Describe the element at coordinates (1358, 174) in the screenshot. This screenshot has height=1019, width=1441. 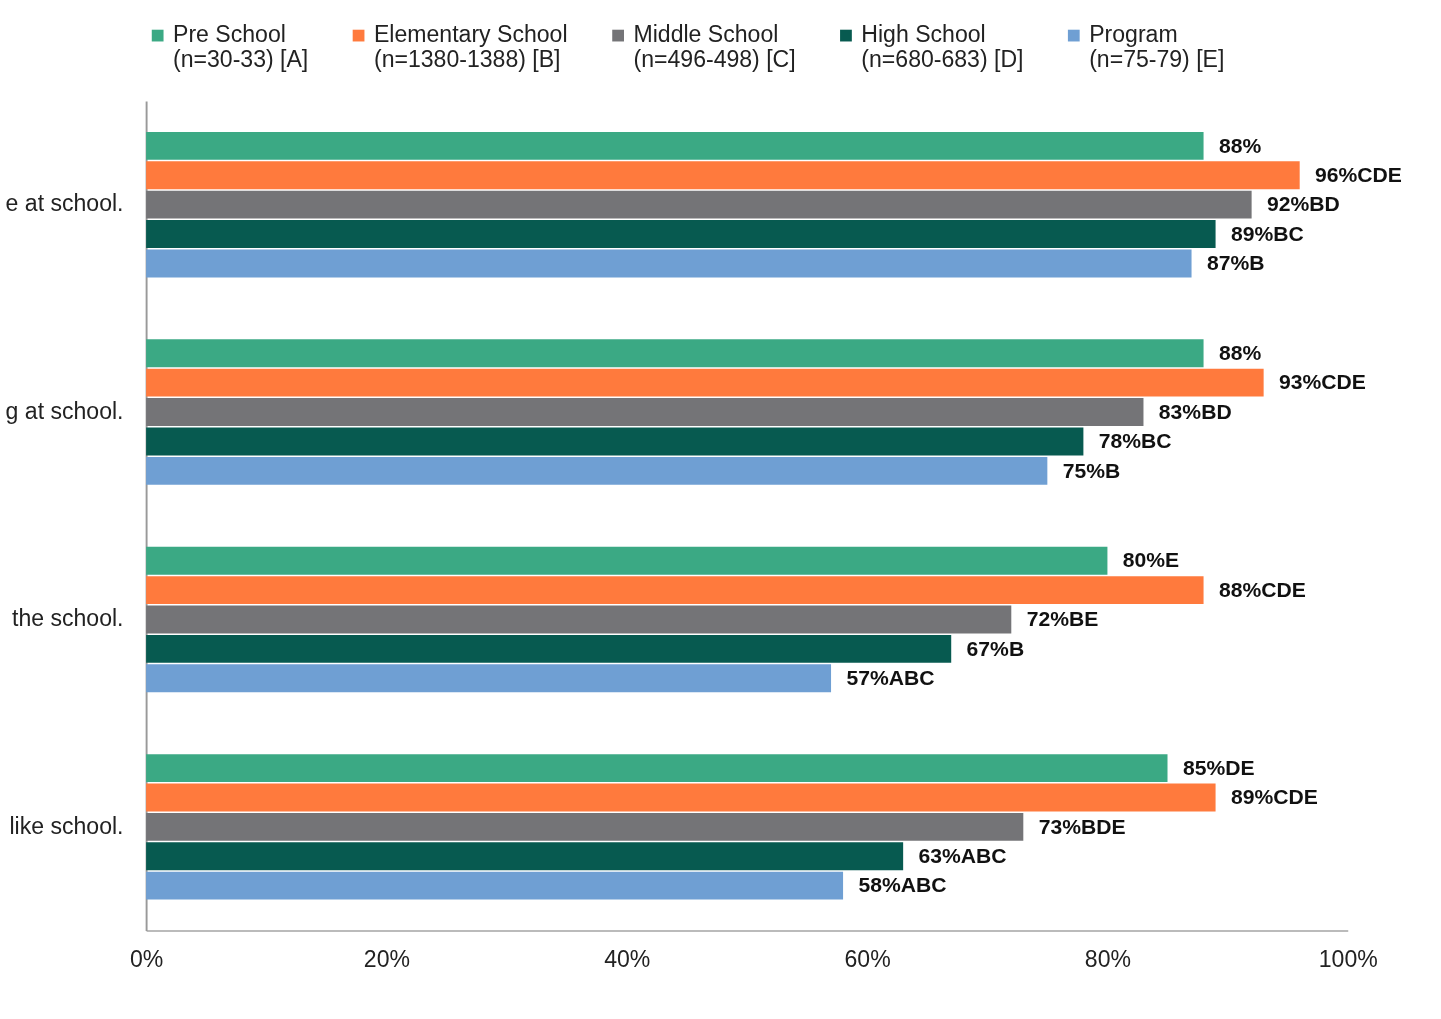
I see `data-label: 96%CDE` at that location.